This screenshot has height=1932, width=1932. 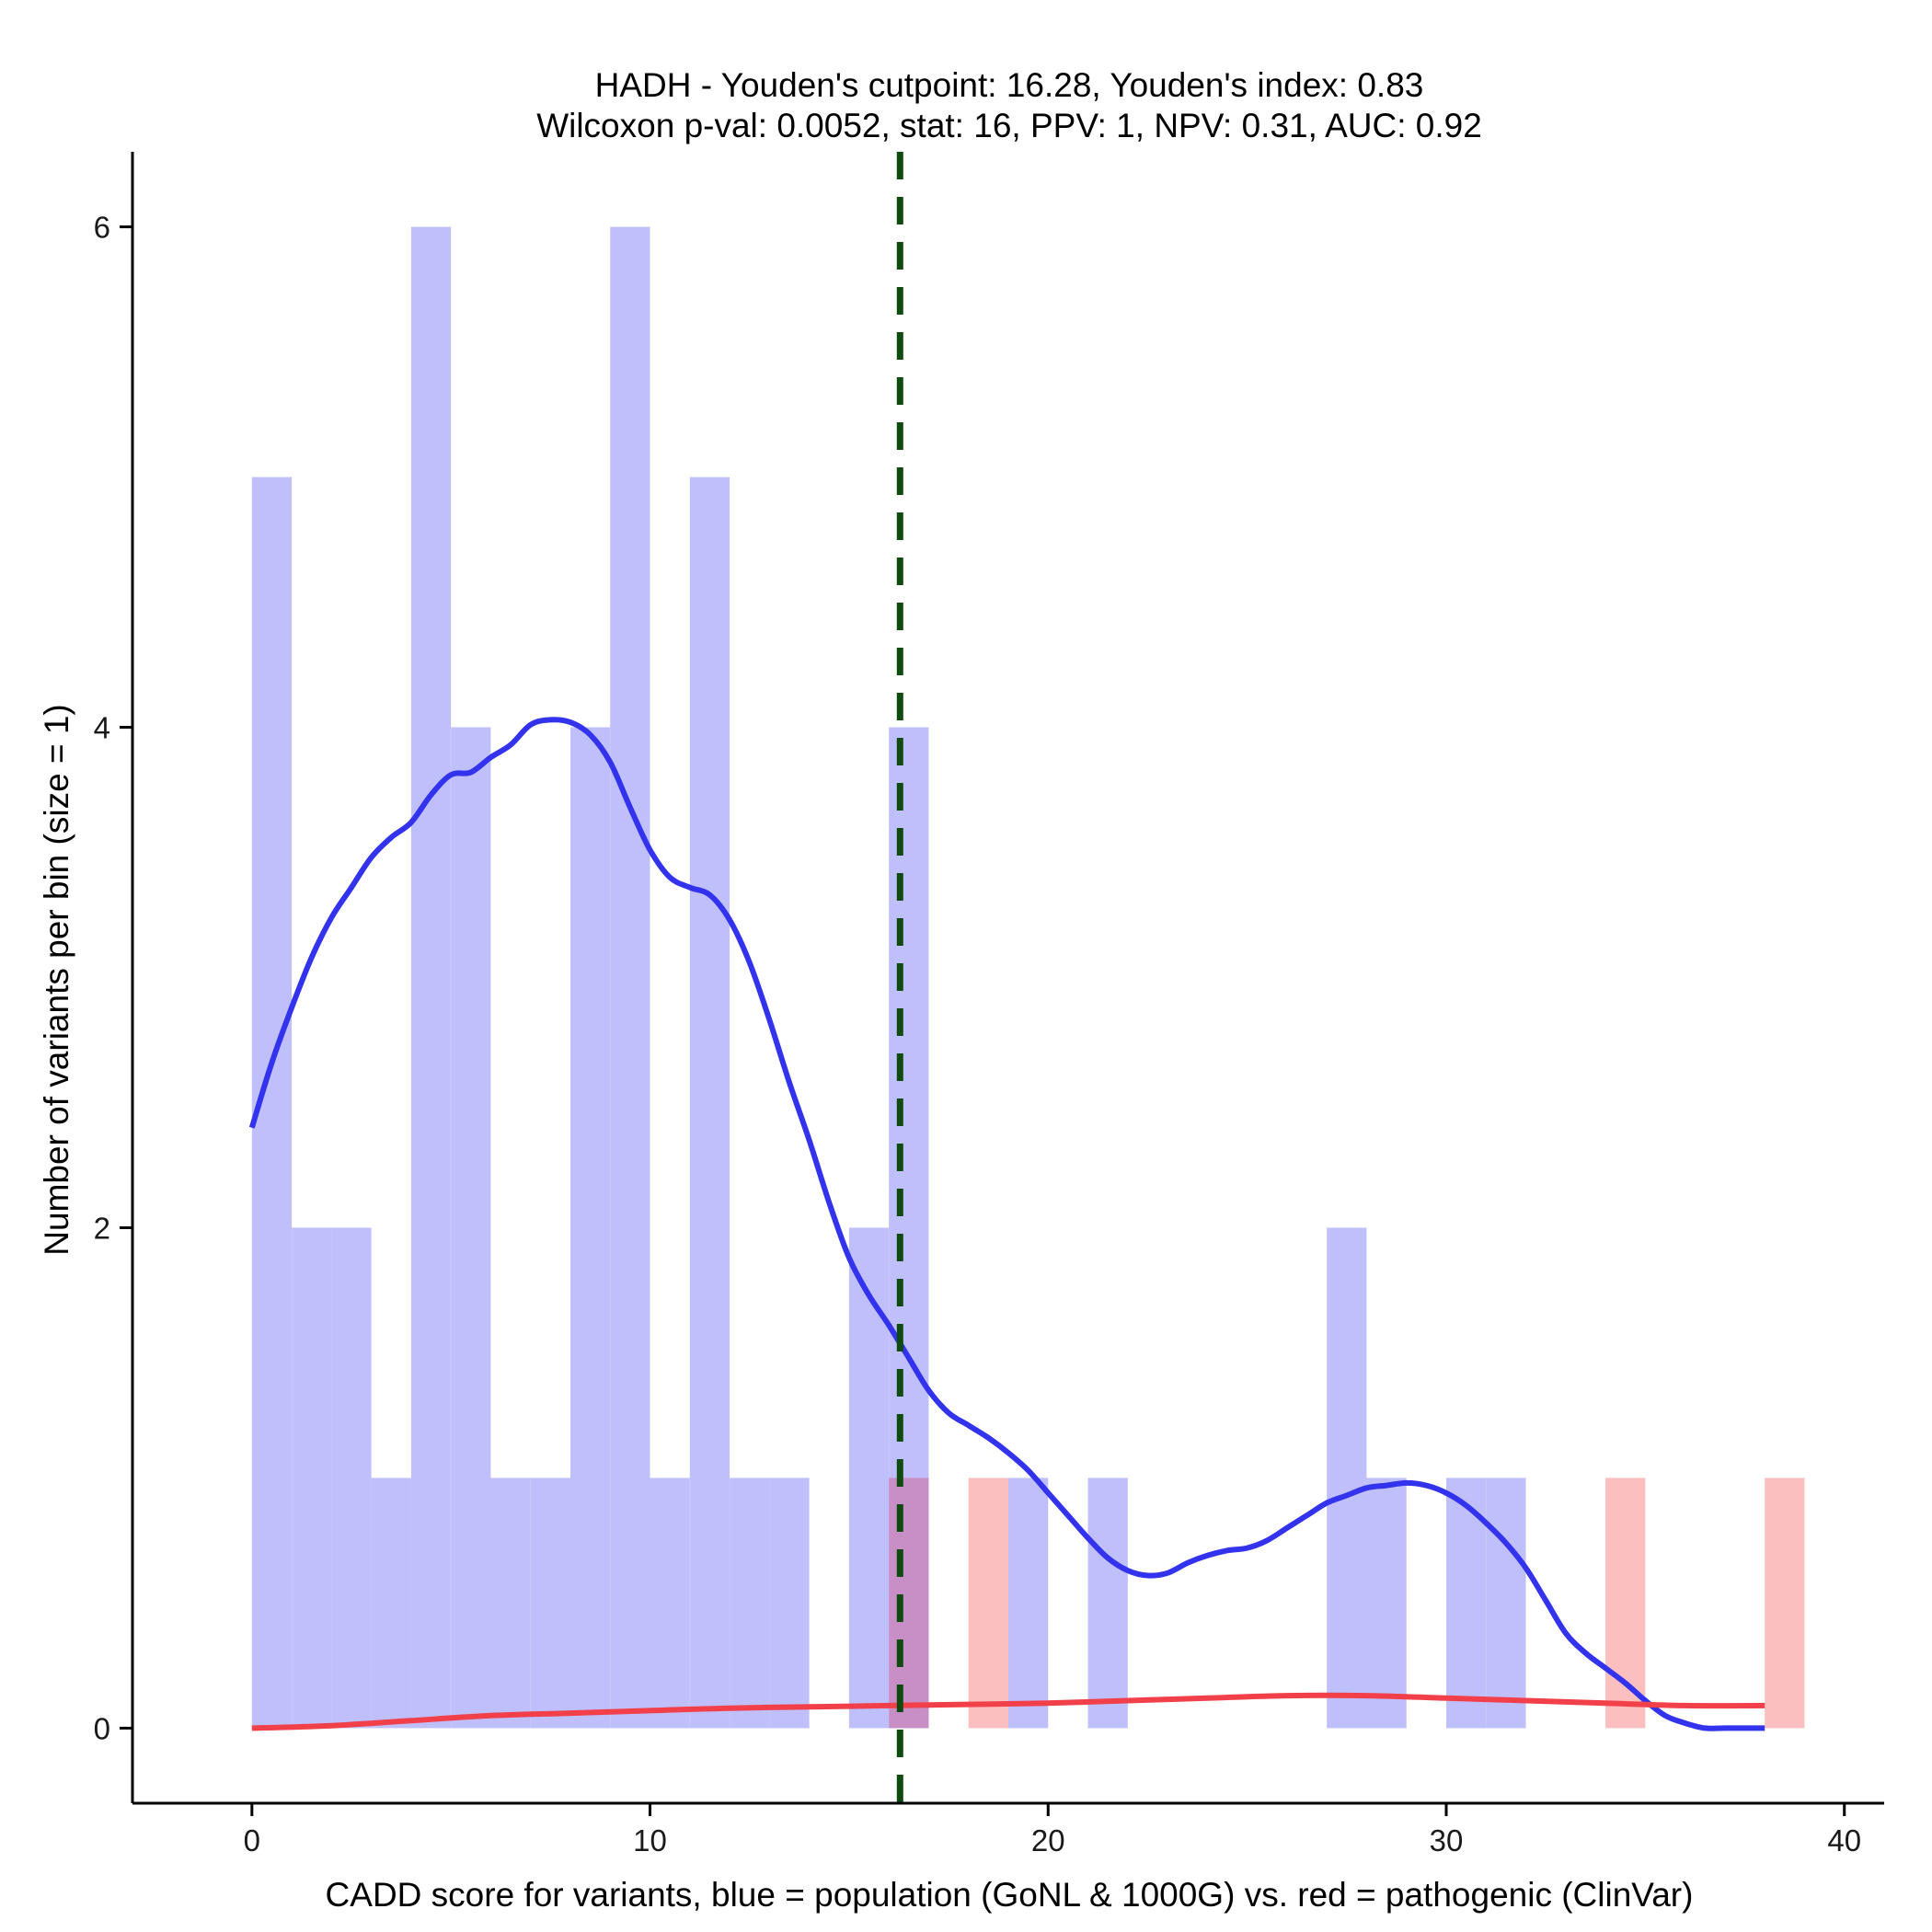 I want to click on y-tick-label: 4, so click(x=102, y=728).